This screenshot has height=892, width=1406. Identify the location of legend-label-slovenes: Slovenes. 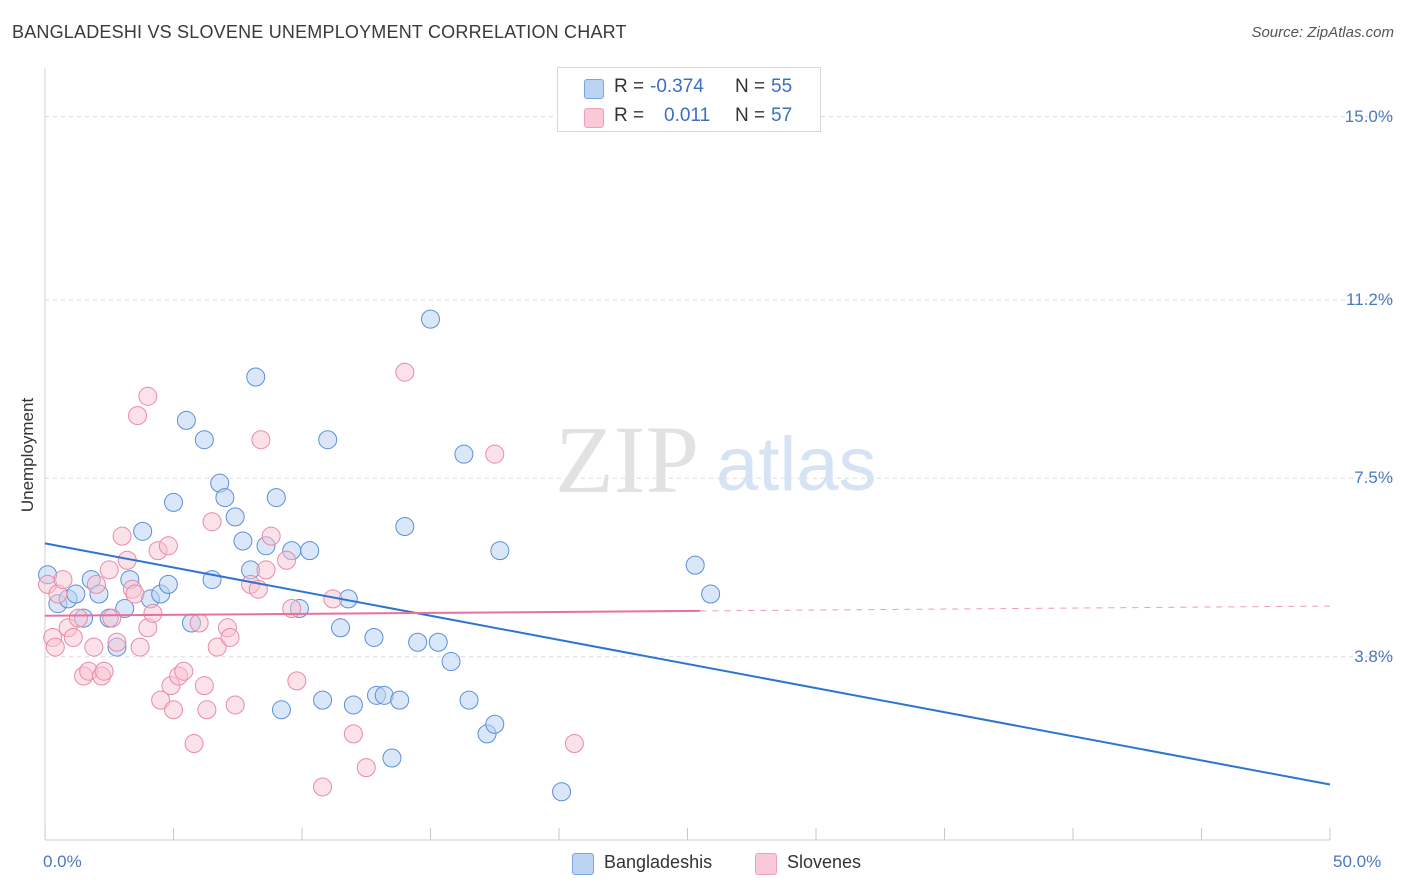
(824, 862).